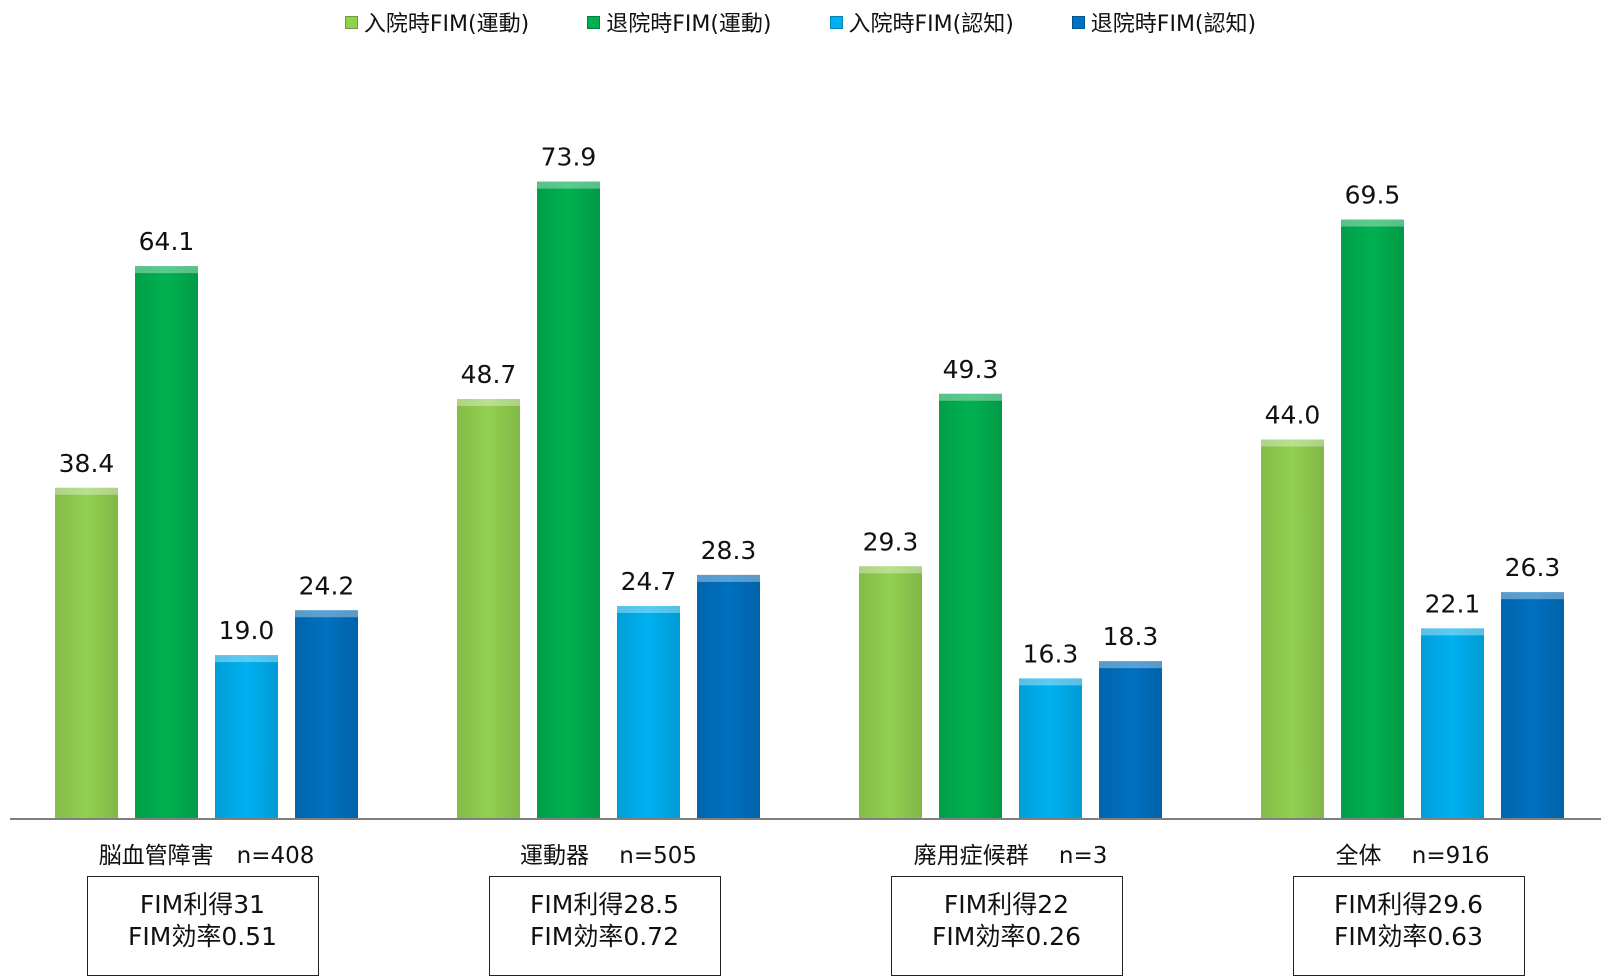 Image resolution: width=1601 pixels, height=976 pixels. I want to click on legend-item-0: 入院時FIM(運動), so click(437, 22).